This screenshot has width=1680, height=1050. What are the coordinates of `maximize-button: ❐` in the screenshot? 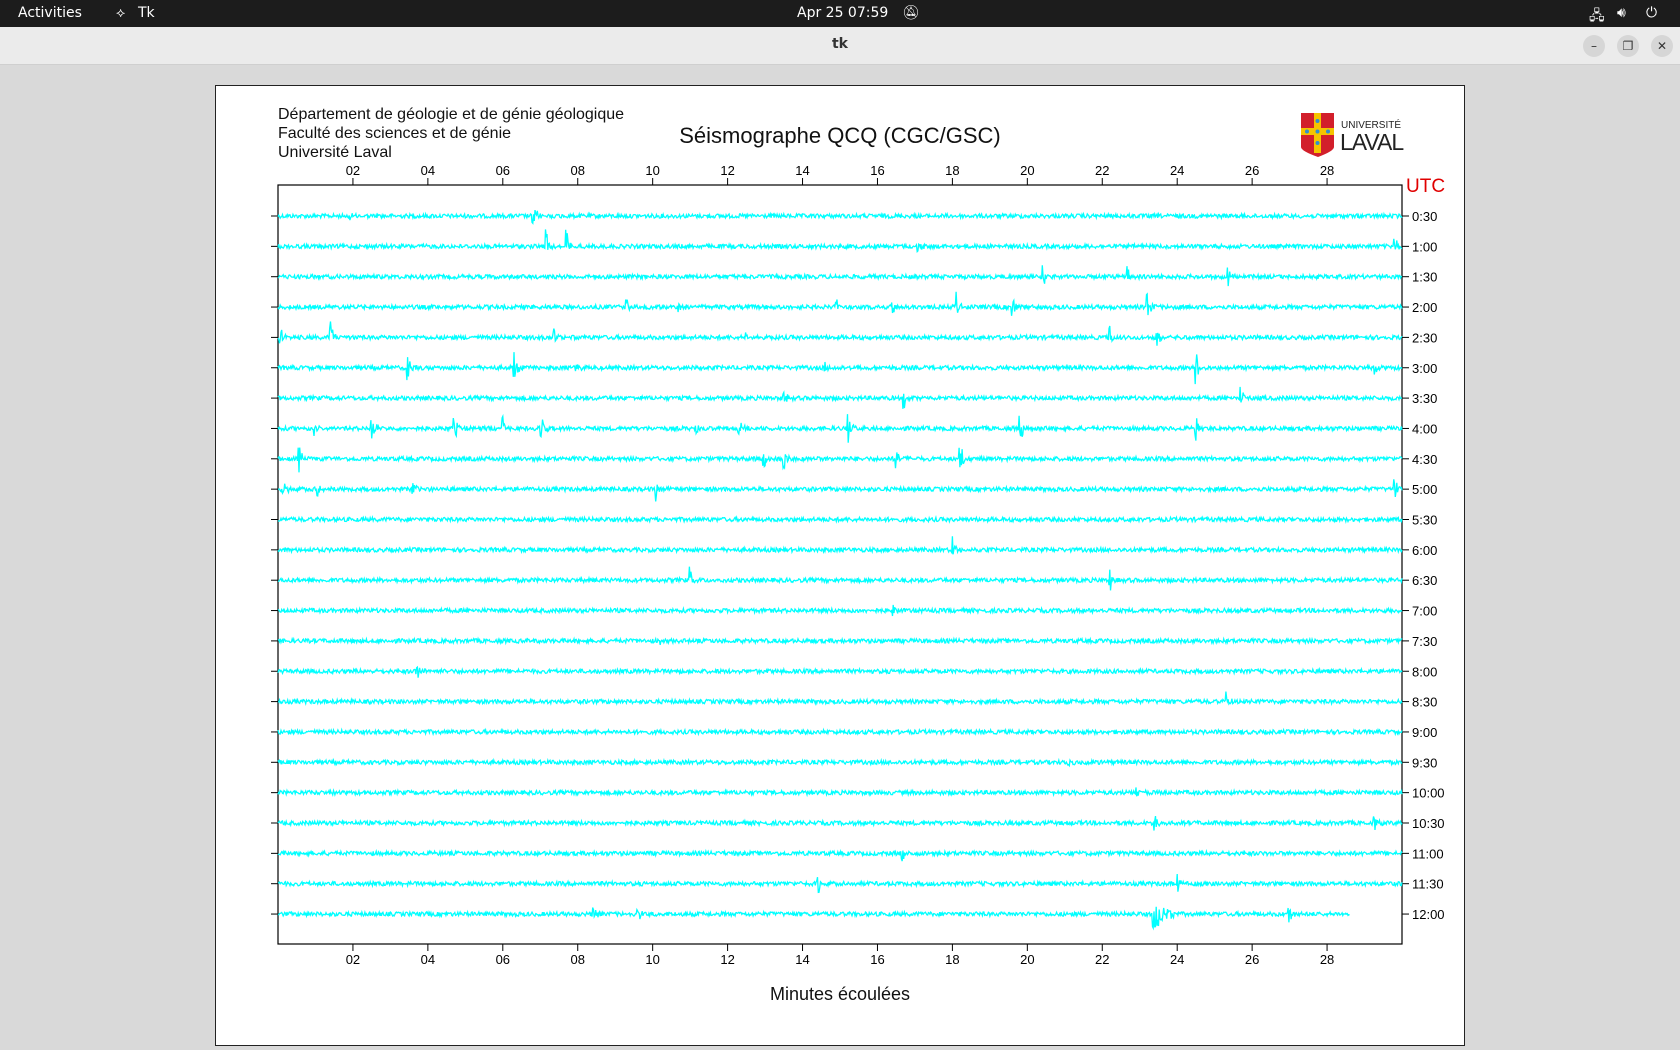 It's located at (1628, 46).